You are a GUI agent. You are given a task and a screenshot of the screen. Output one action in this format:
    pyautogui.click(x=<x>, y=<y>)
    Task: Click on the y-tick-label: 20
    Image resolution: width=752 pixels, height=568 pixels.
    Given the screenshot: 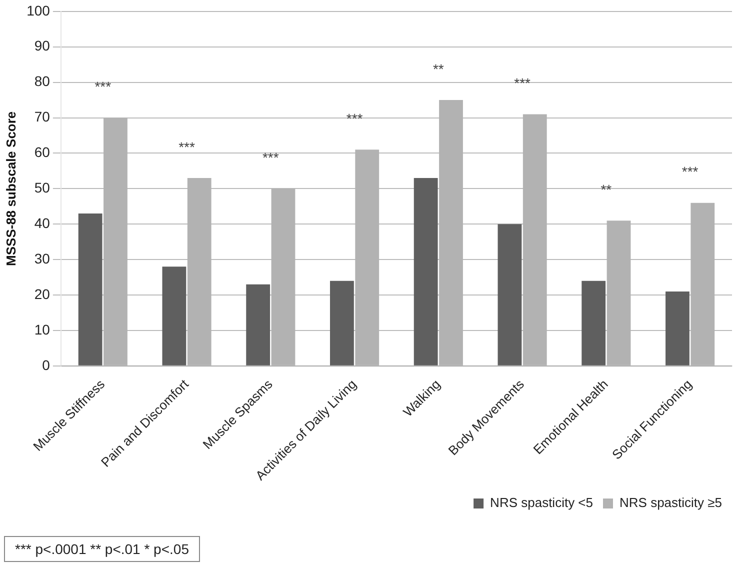 What is the action you would take?
    pyautogui.click(x=42, y=294)
    